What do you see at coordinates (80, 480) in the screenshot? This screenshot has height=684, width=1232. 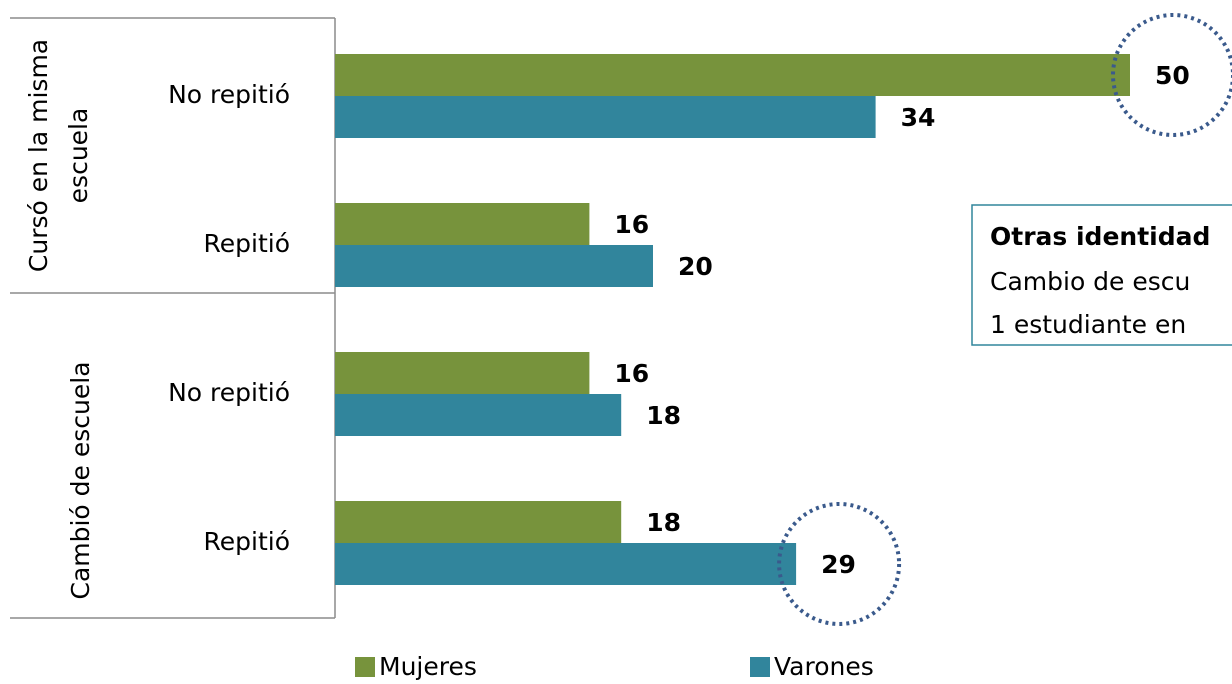 I see `group-label: Cambió de escuela` at bounding box center [80, 480].